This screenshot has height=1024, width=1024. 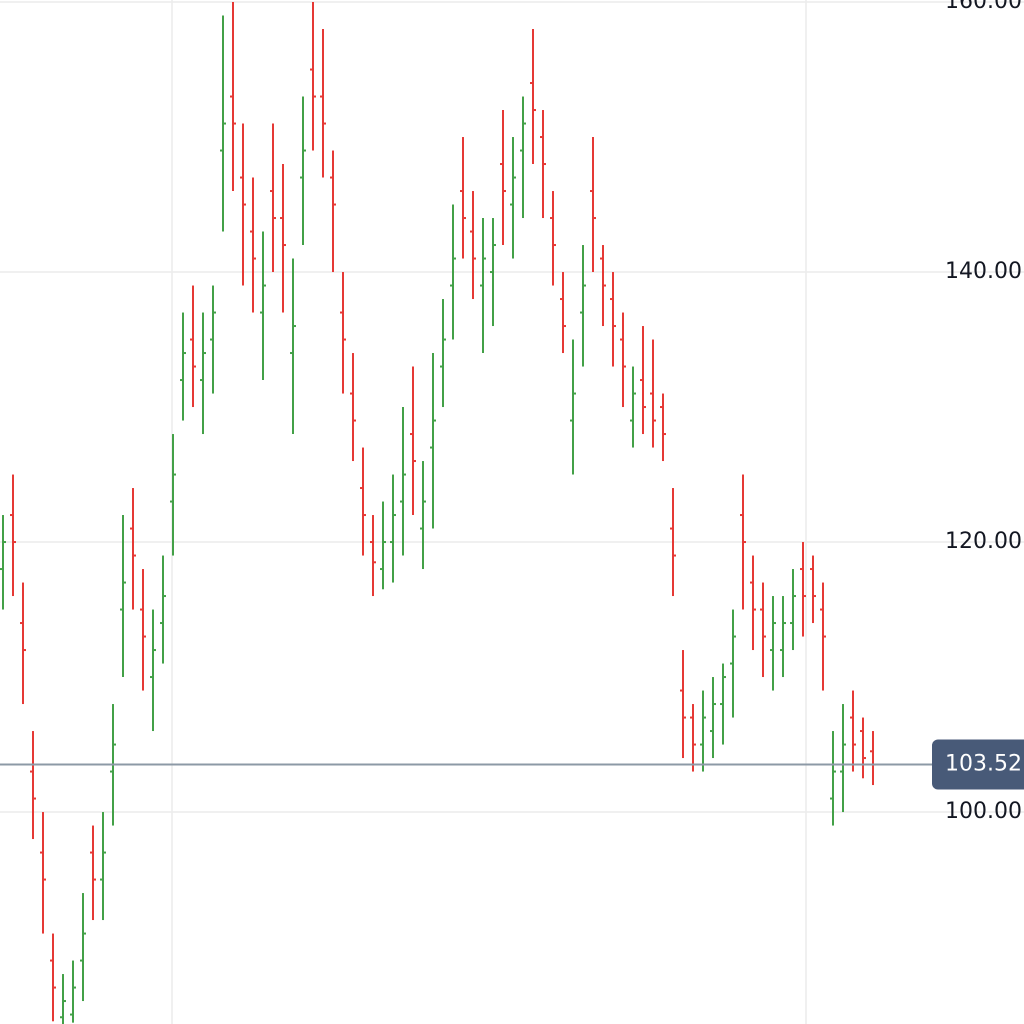 What do you see at coordinates (983, 7) in the screenshot?
I see `y-tick-label: 160.00` at bounding box center [983, 7].